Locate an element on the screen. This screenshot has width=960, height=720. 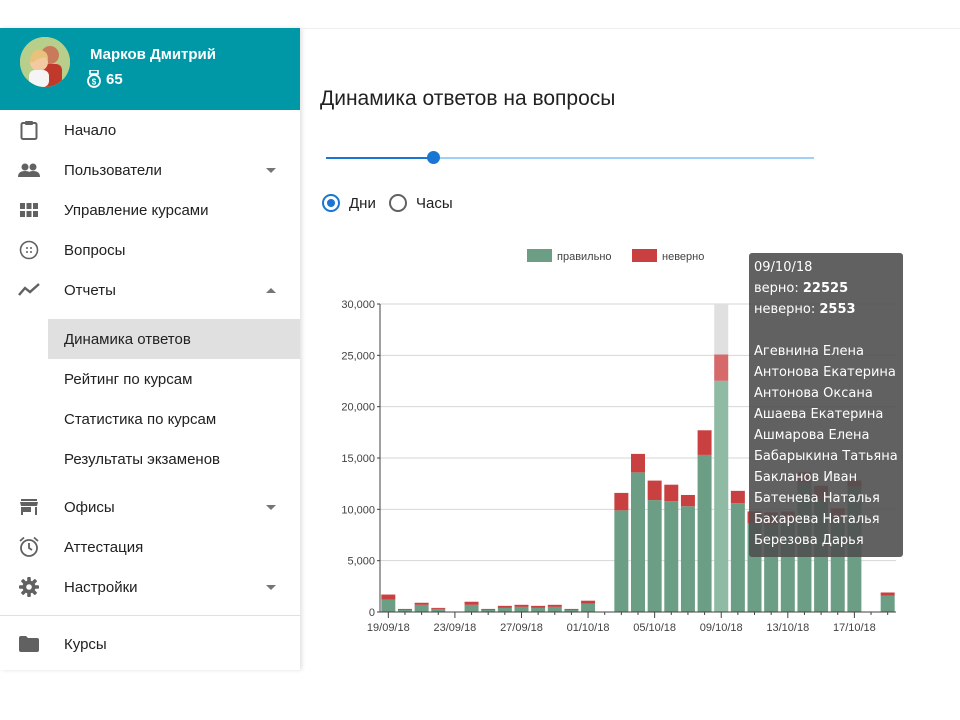
tooltip-name: Батенева Наталья is located at coordinates (817, 498).